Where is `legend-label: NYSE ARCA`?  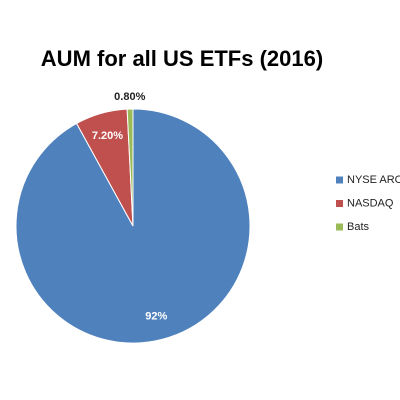
legend-label: NYSE ARCA is located at coordinates (373, 180).